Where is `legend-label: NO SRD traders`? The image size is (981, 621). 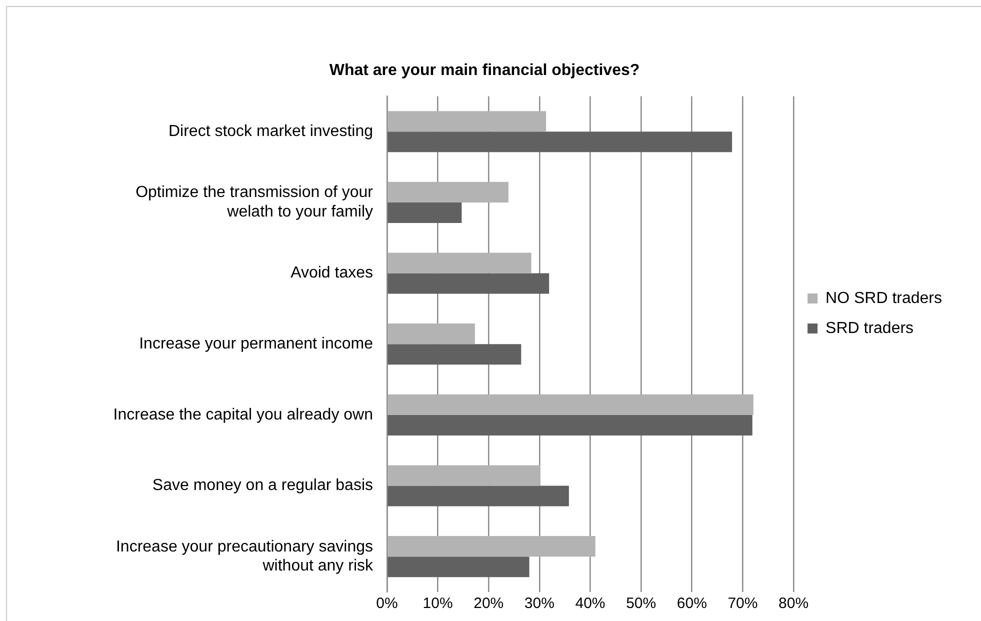 legend-label: NO SRD traders is located at coordinates (884, 298).